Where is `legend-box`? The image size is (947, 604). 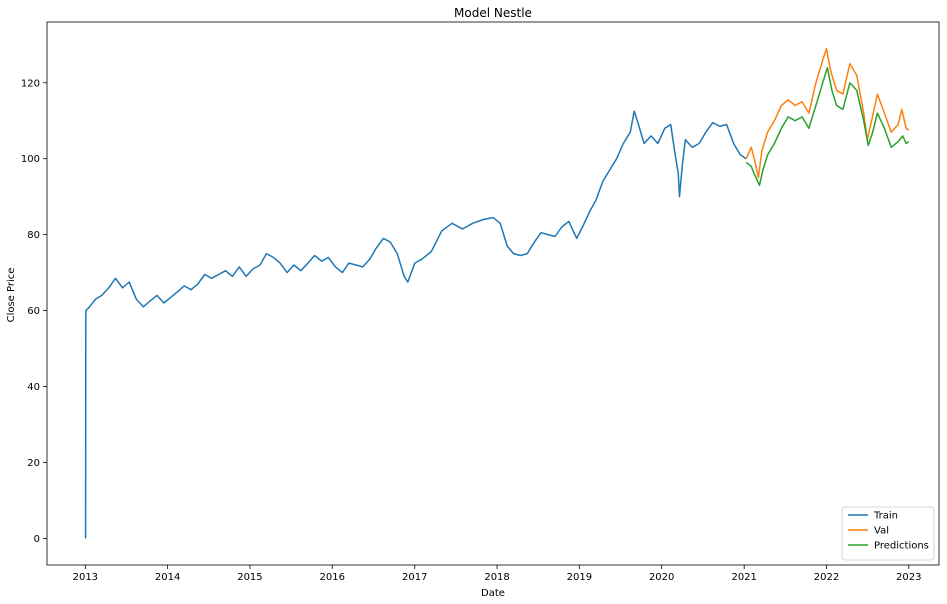
legend-box is located at coordinates (888, 533).